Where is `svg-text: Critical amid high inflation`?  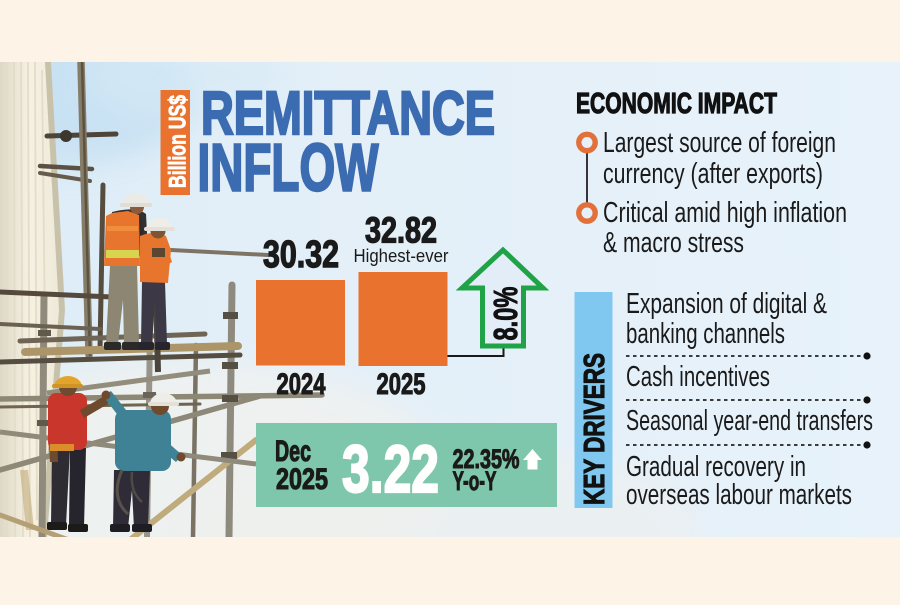 svg-text: Critical amid high inflation is located at coordinates (725, 213).